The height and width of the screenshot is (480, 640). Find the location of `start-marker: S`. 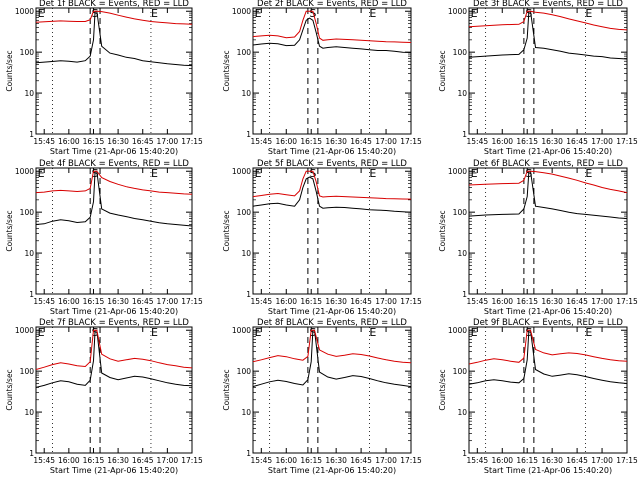

start-marker: S is located at coordinates (312, 173).